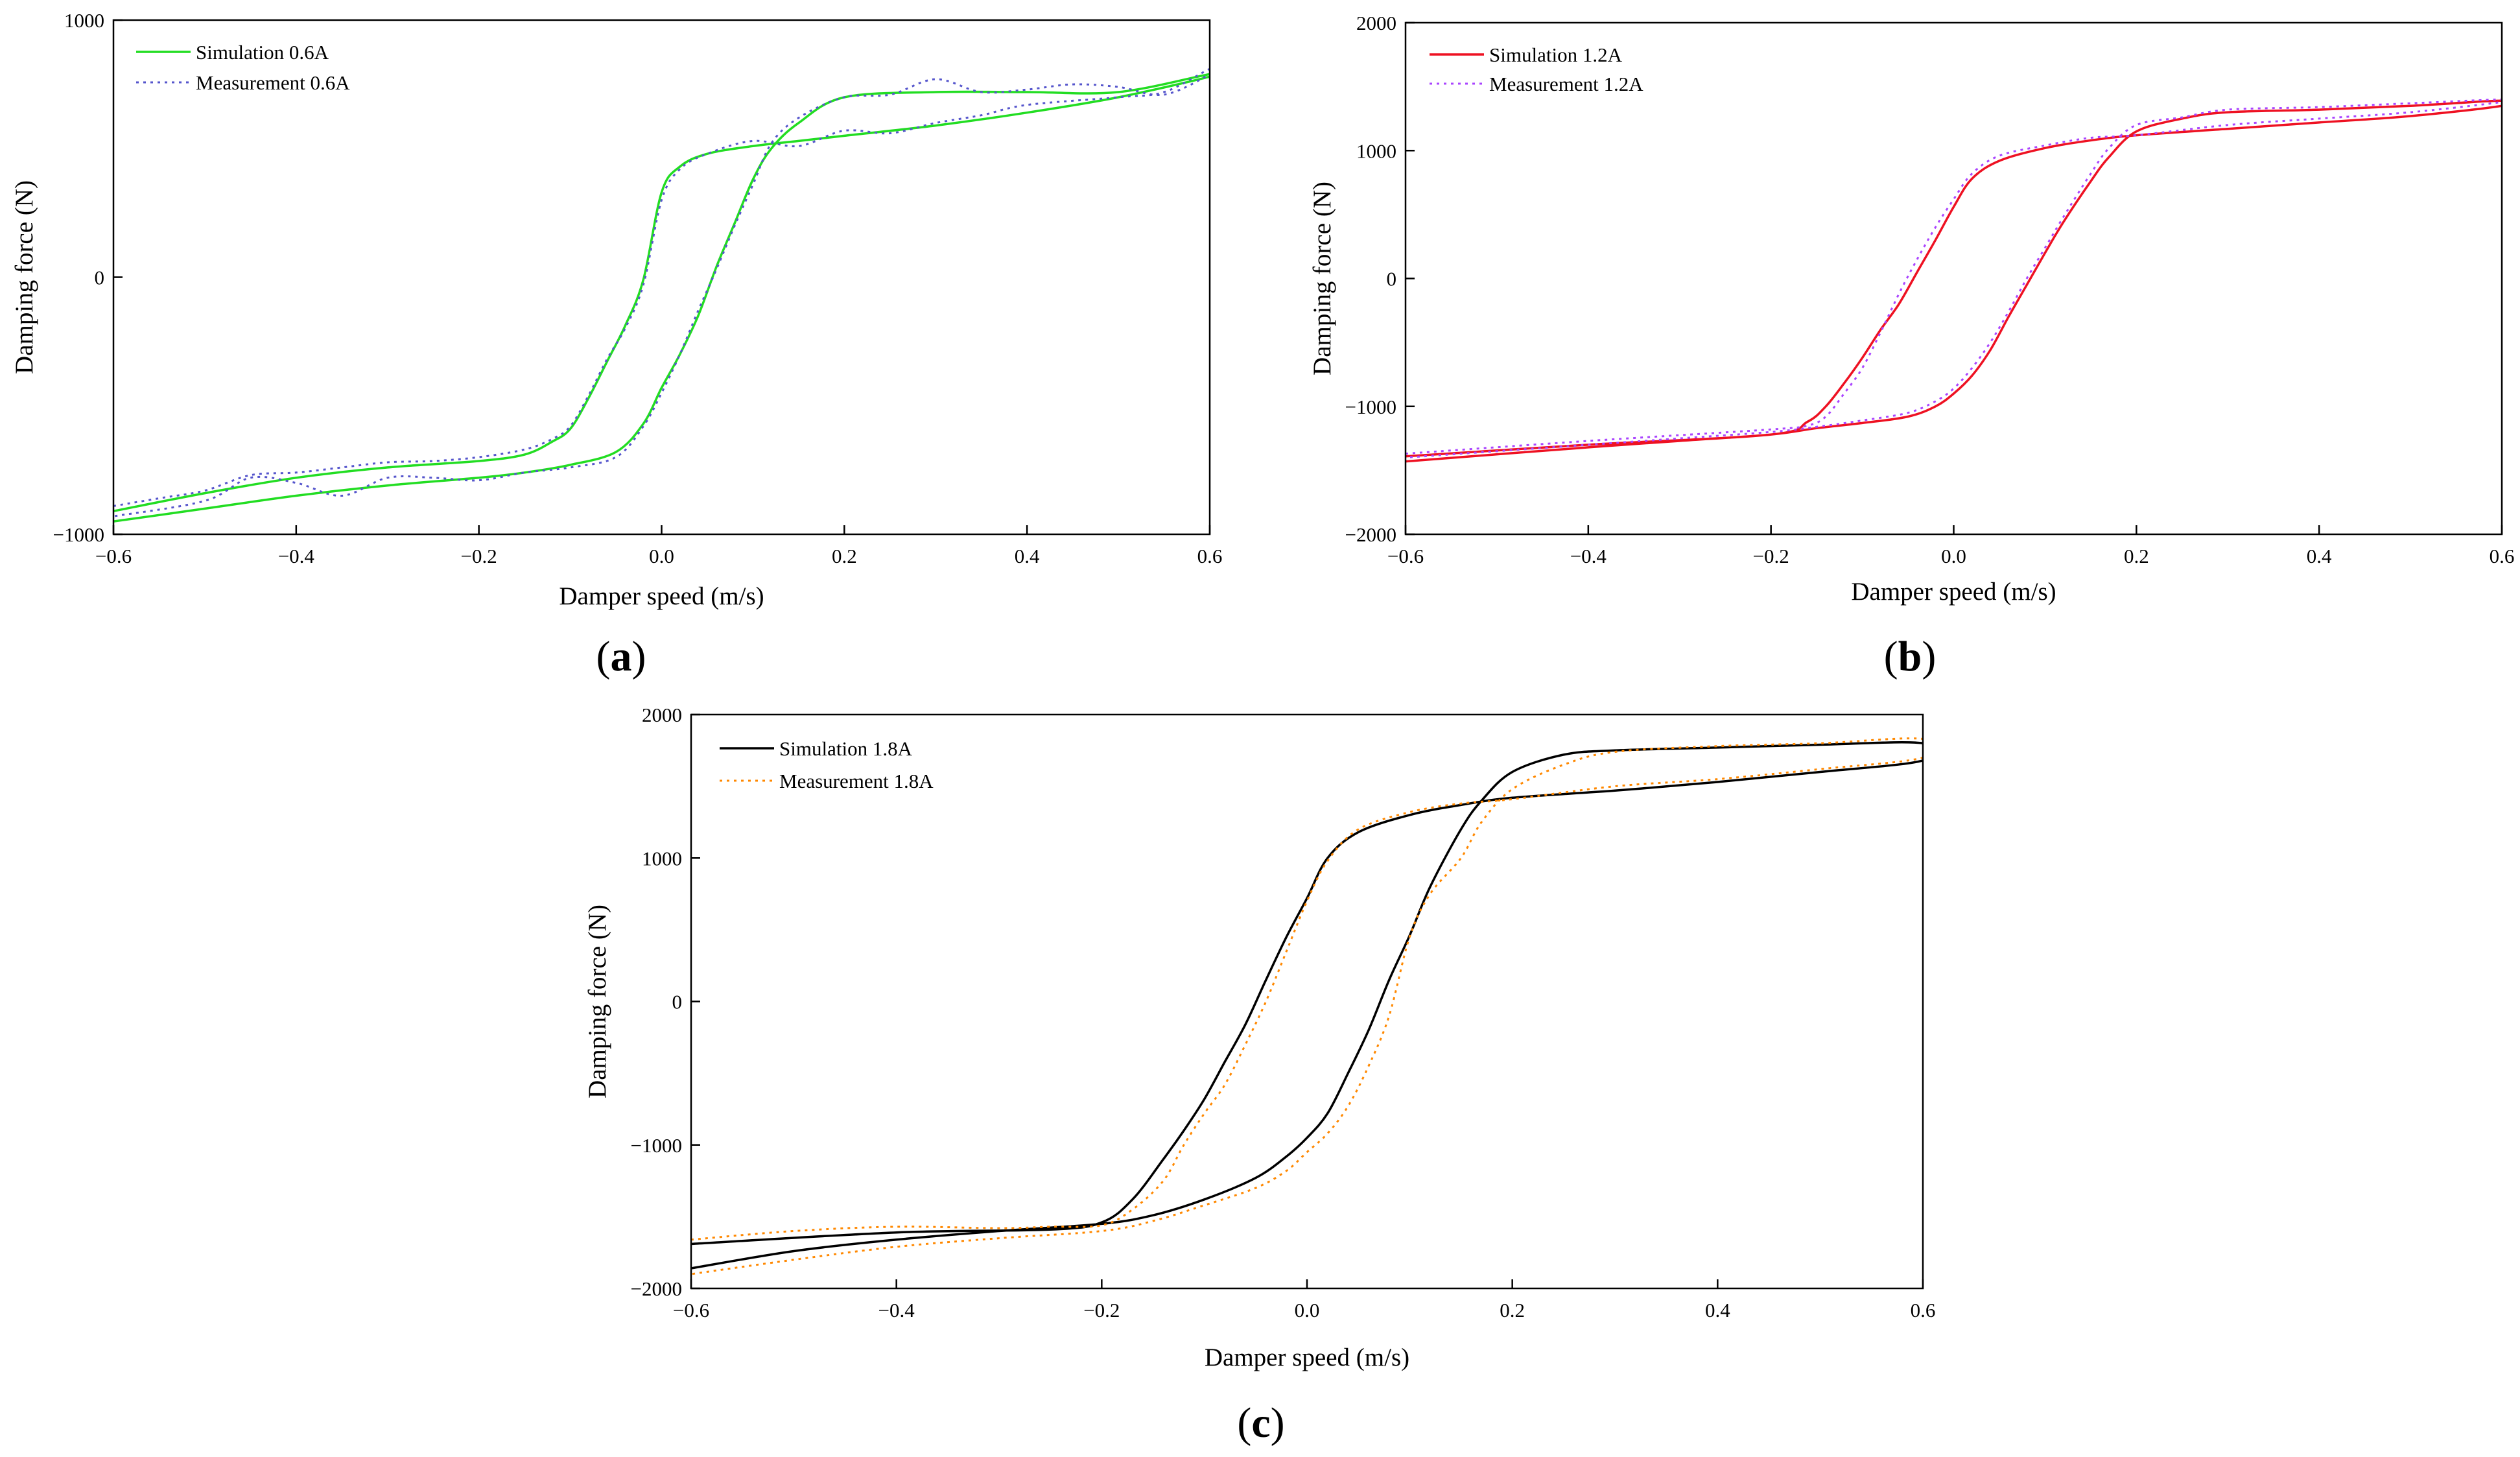 This screenshot has width=2520, height=1457. I want to click on panel-b-x-tick-label: 0.2, so click(2136, 556).